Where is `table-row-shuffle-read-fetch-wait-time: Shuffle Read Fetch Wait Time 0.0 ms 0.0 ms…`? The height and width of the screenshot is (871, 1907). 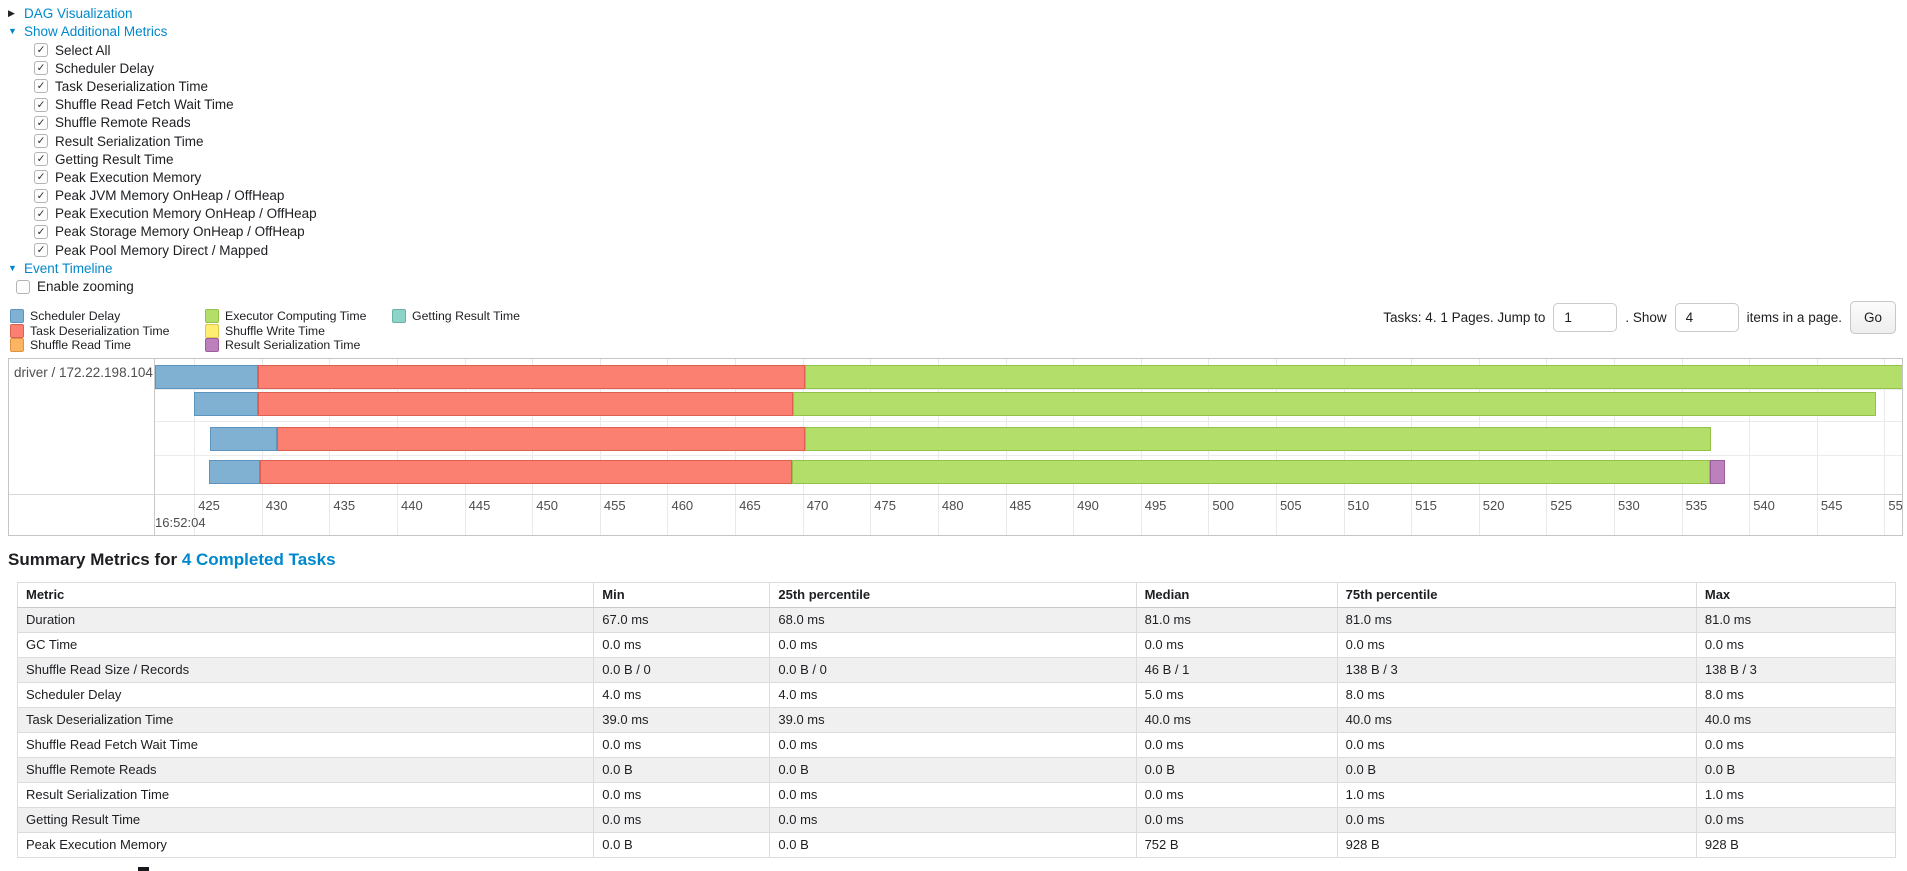
table-row-shuffle-read-fetch-wait-time: Shuffle Read Fetch Wait Time 0.0 ms 0.0 ms… is located at coordinates (956, 744).